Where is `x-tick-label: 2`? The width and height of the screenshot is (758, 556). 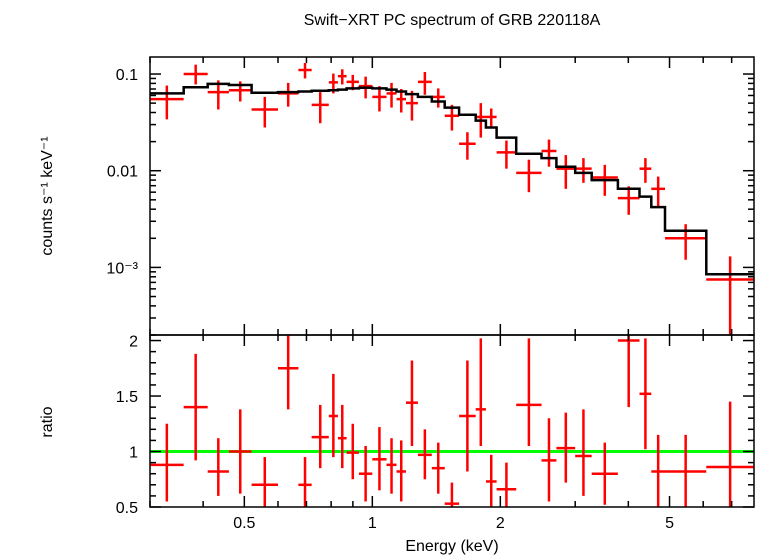
x-tick-label: 2 is located at coordinates (500, 523).